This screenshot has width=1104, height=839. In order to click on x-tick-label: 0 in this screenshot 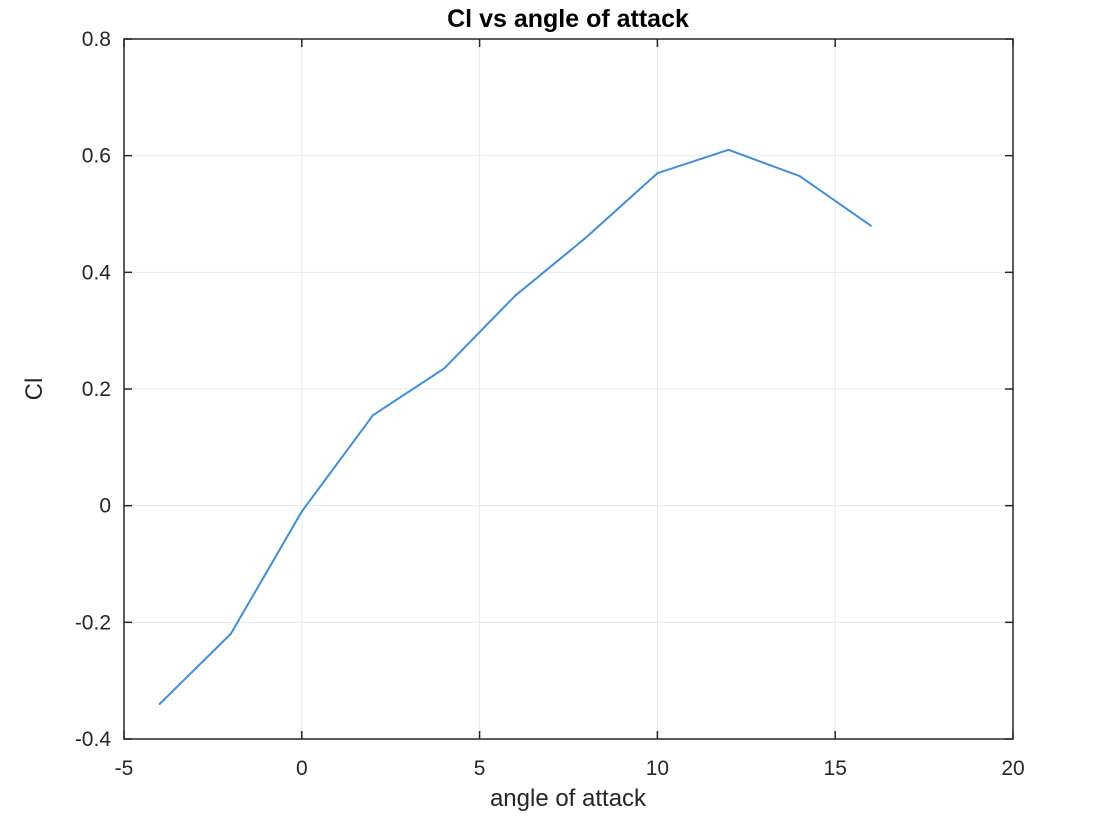, I will do `click(302, 768)`.